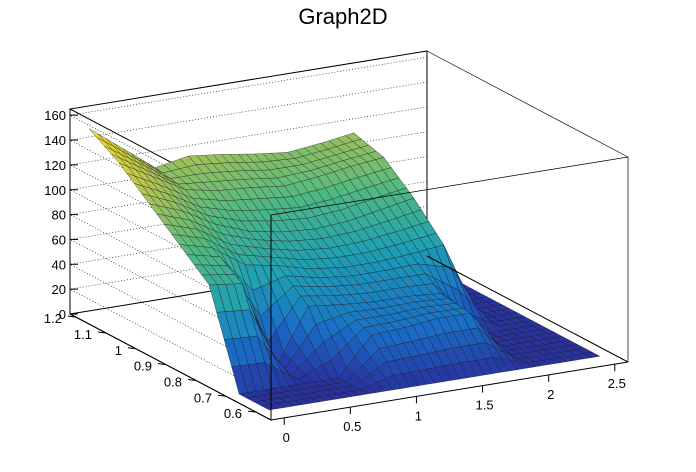 The height and width of the screenshot is (472, 696). What do you see at coordinates (55, 140) in the screenshot?
I see `z-tick-label: 140` at bounding box center [55, 140].